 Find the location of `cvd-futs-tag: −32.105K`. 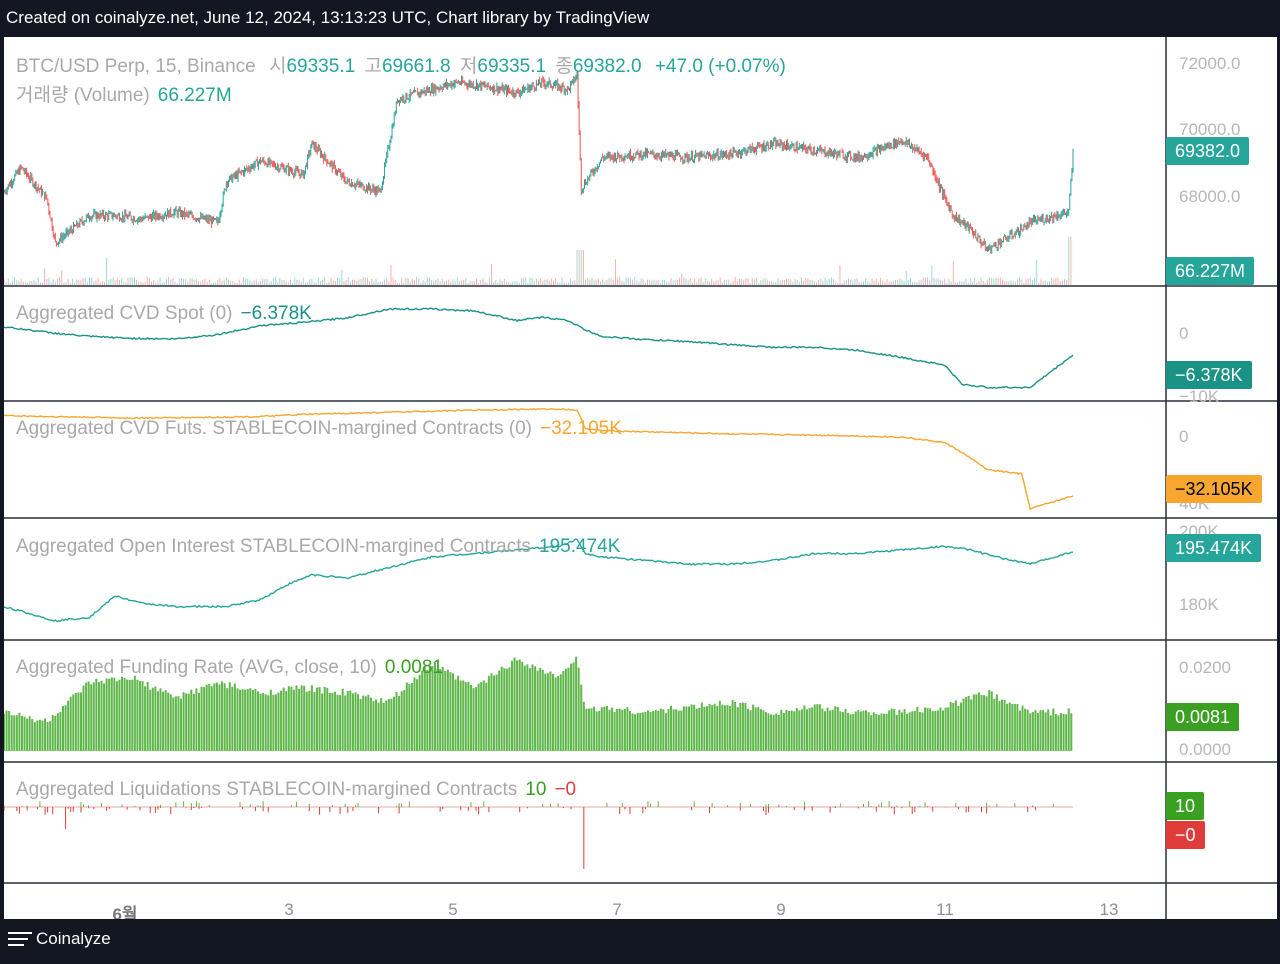

cvd-futs-tag: −32.105K is located at coordinates (1214, 489).